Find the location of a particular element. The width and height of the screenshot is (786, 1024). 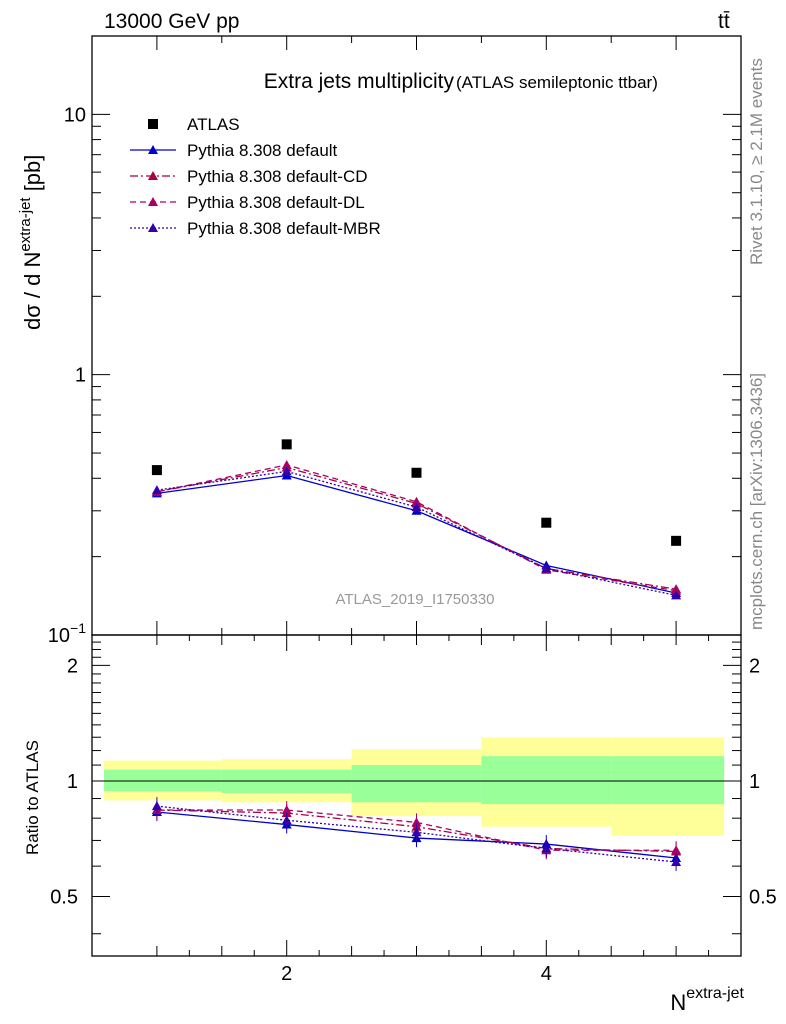

chart-title: Extra jets multiplicity is located at coordinates (359, 81).